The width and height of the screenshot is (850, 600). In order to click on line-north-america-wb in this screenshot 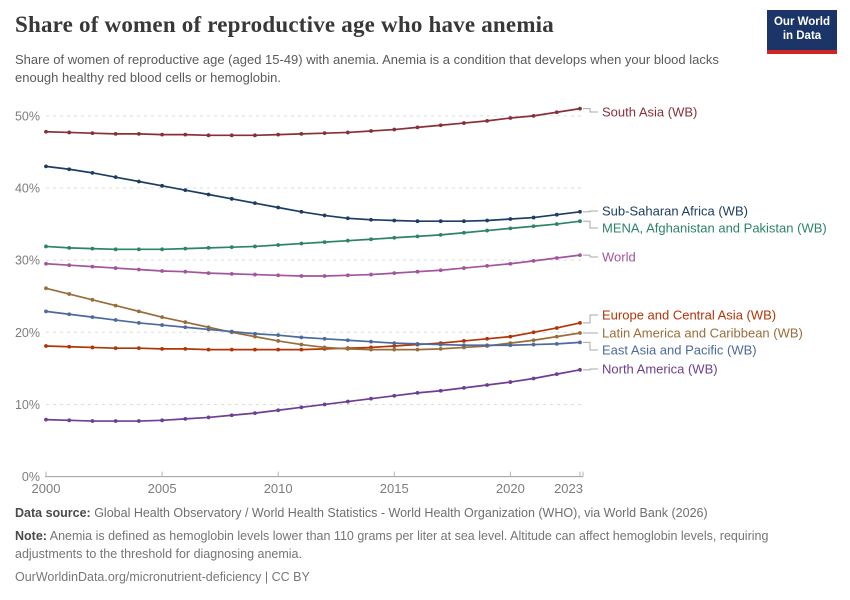, I will do `click(313, 395)`.